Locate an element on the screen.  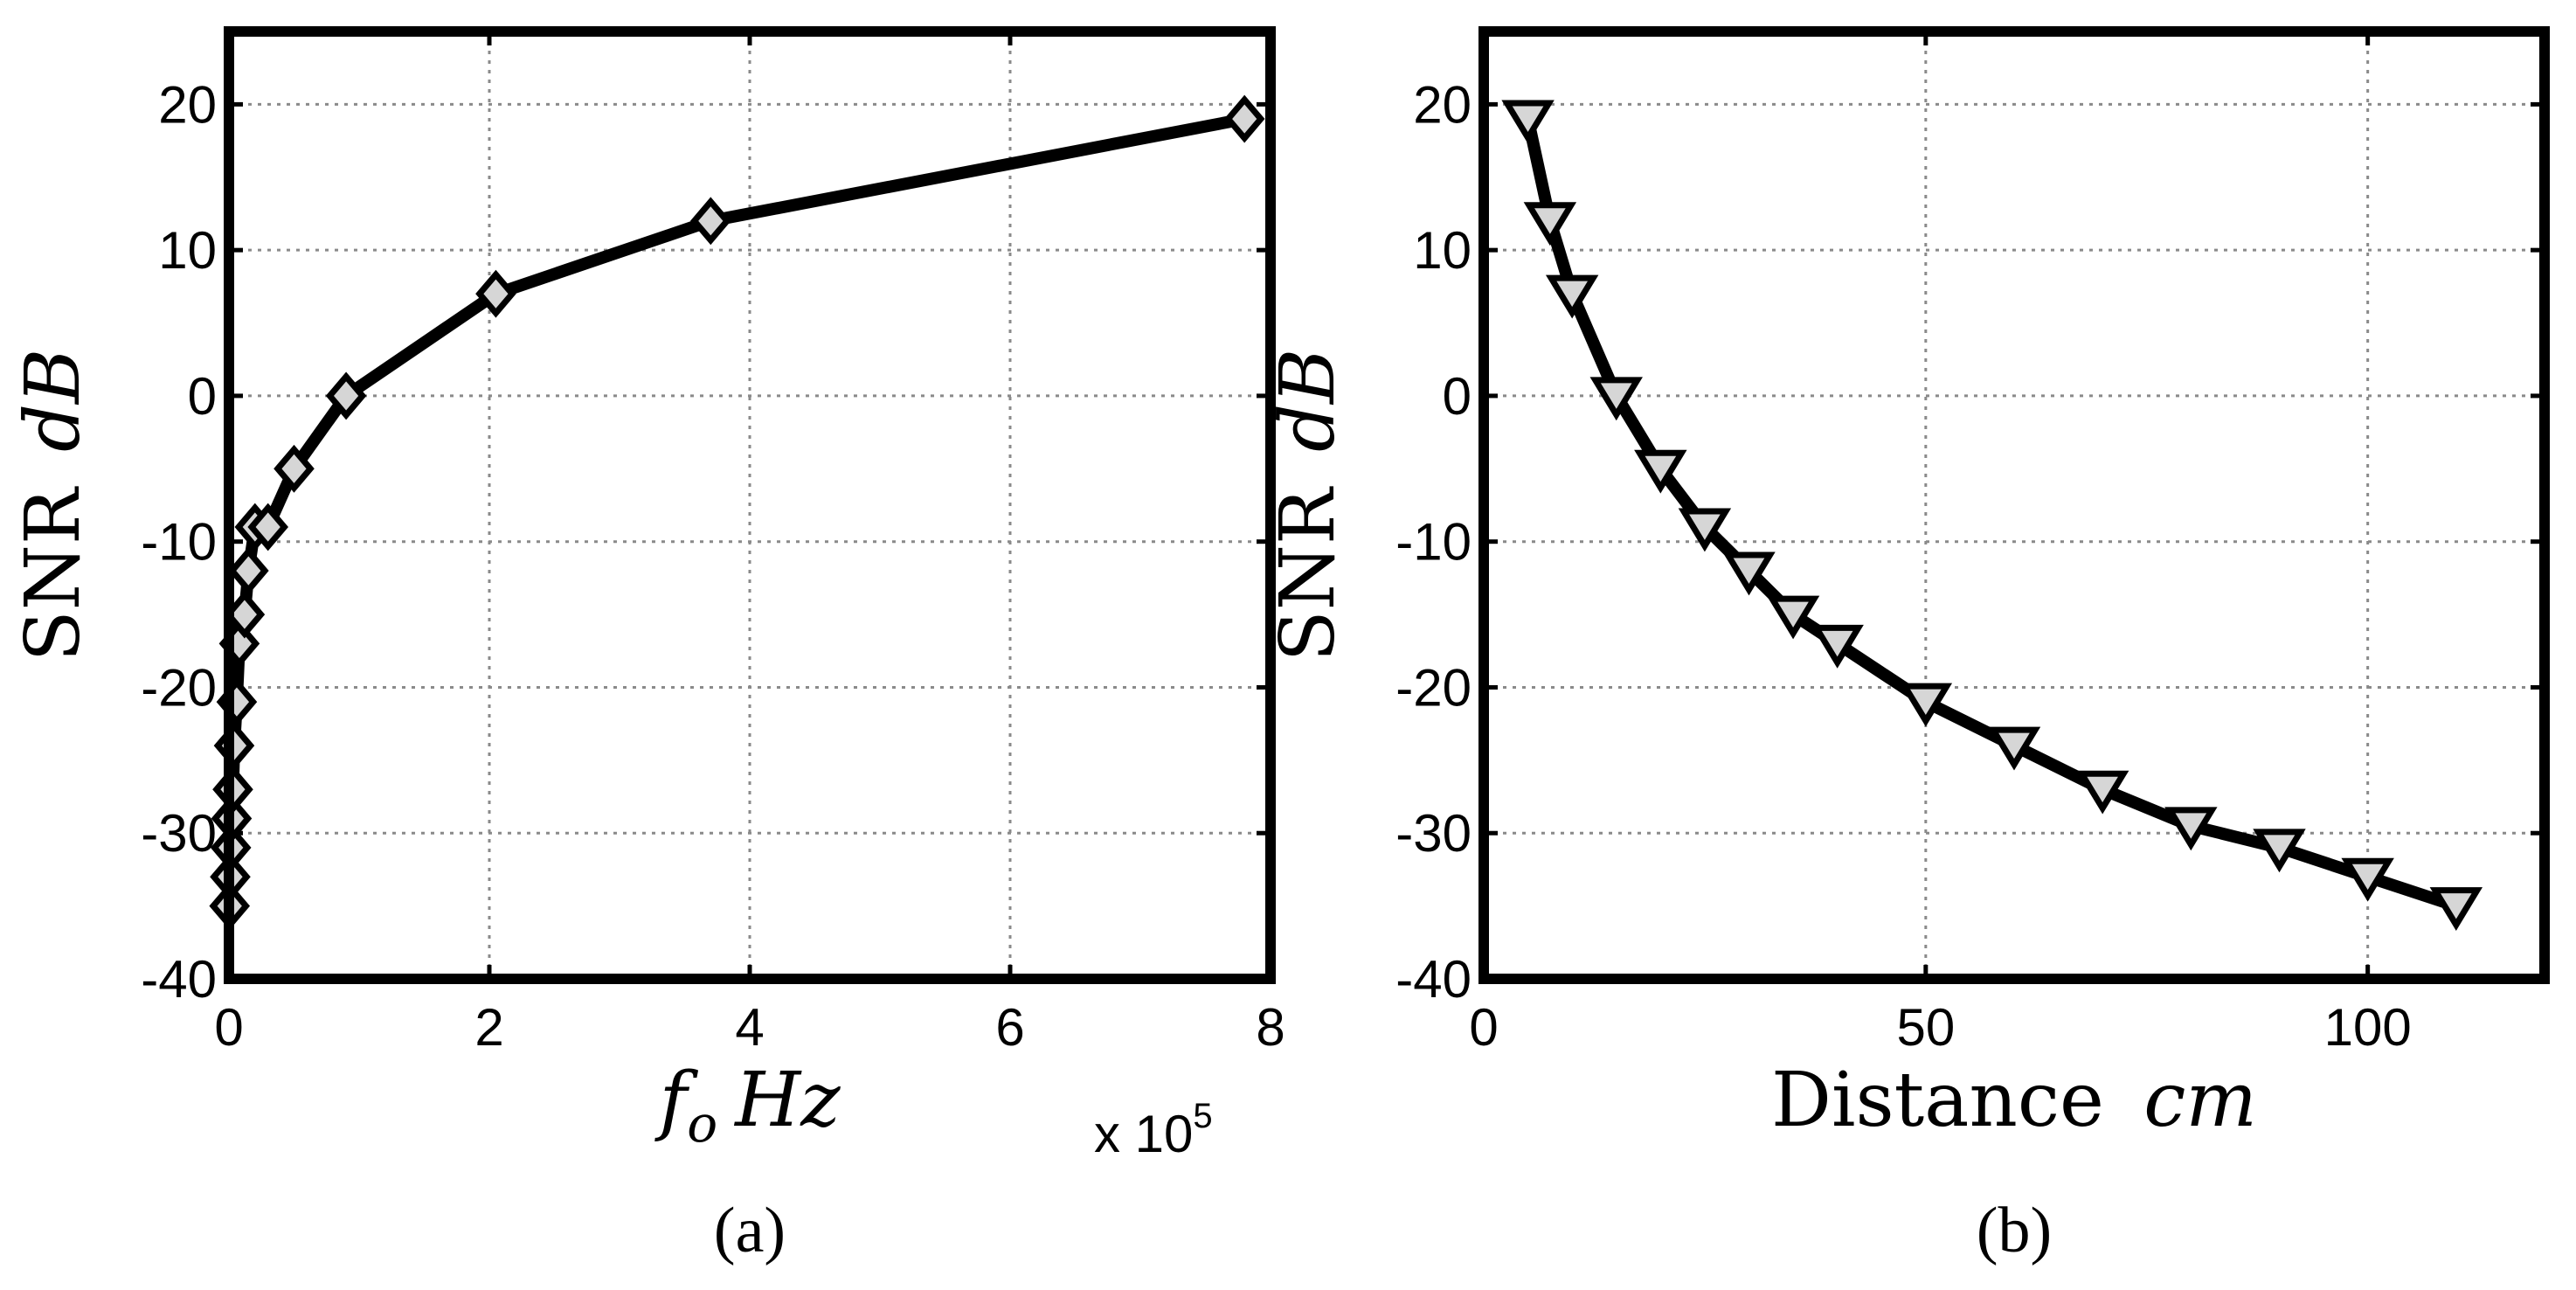
chart-b-y-axis-label: SNR dB is located at coordinates (1308, 505).